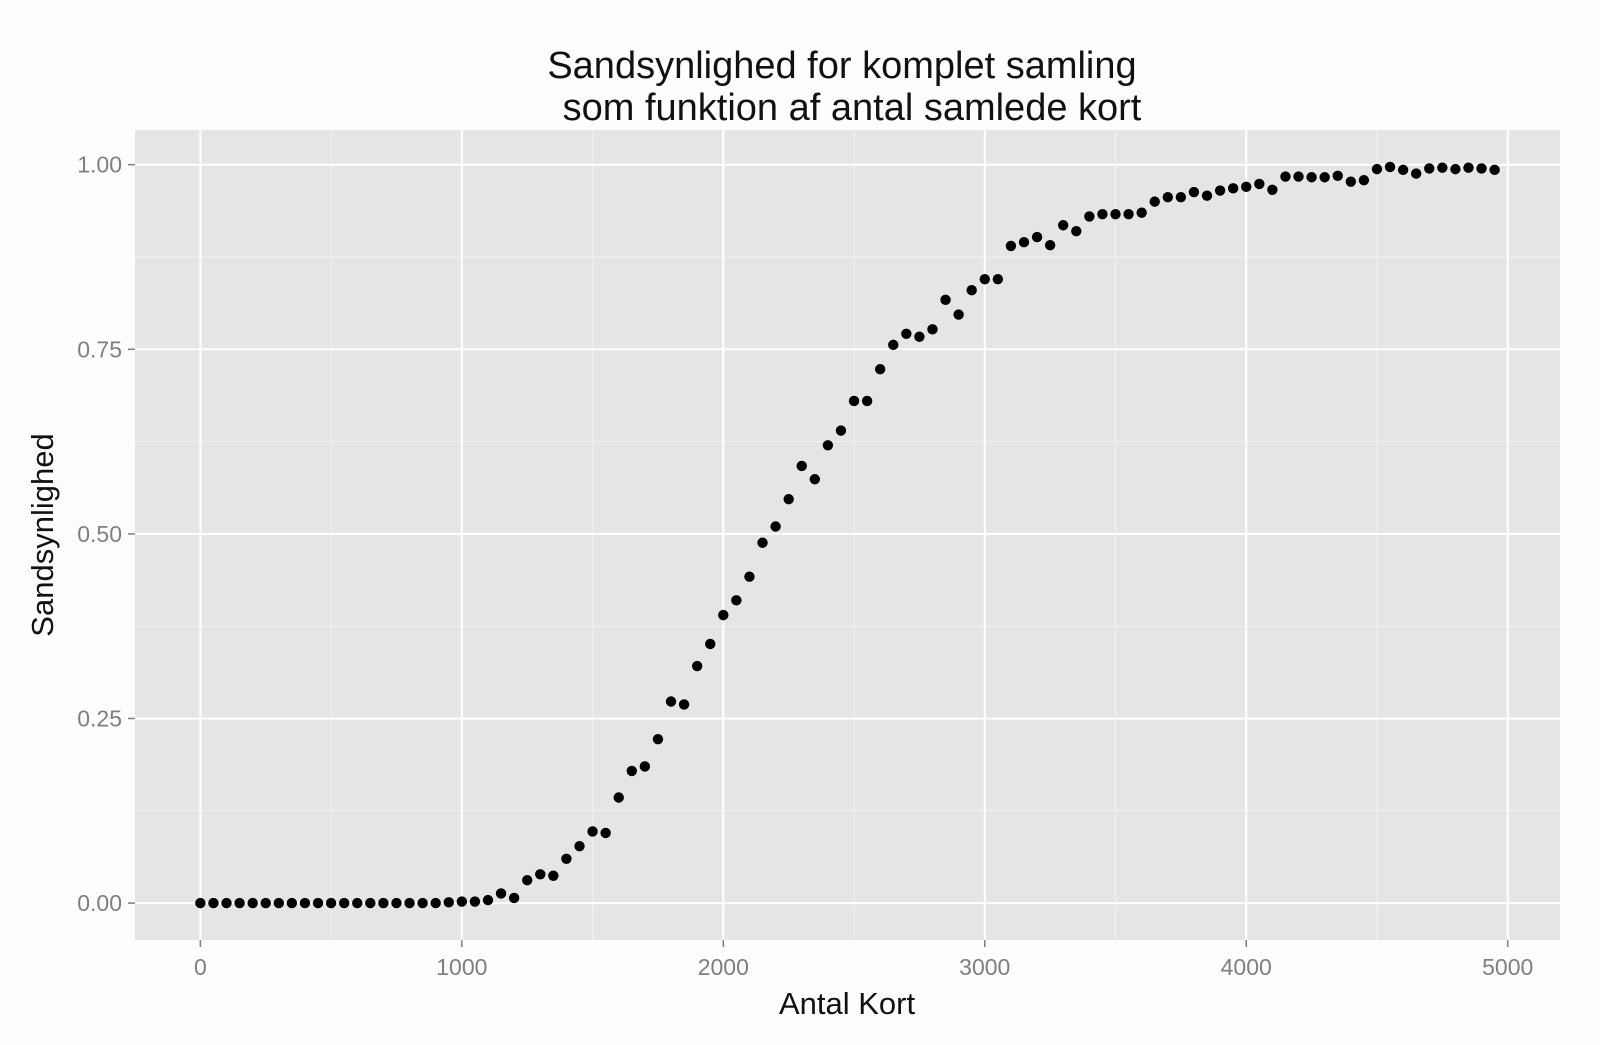  What do you see at coordinates (863, 960) in the screenshot?
I see `x-axis-ticks: 0 1000 2000 3000 4000 5000` at bounding box center [863, 960].